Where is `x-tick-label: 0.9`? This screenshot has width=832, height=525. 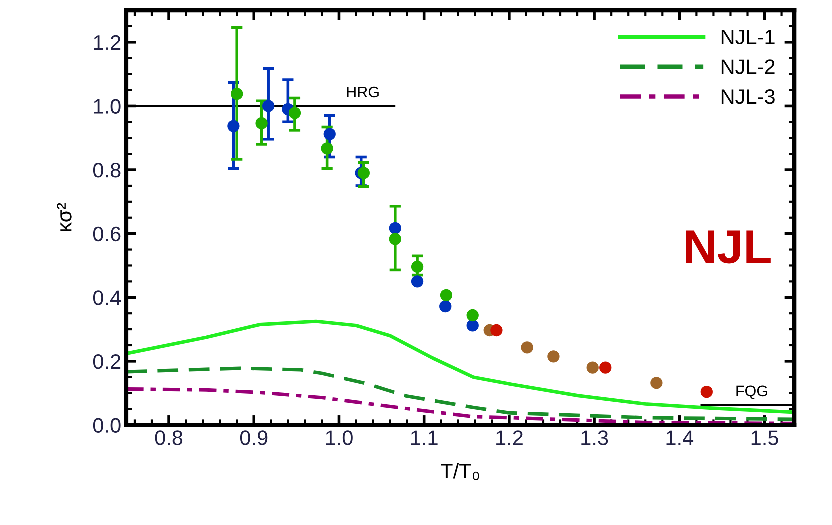
x-tick-label: 0.9 is located at coordinates (254, 438).